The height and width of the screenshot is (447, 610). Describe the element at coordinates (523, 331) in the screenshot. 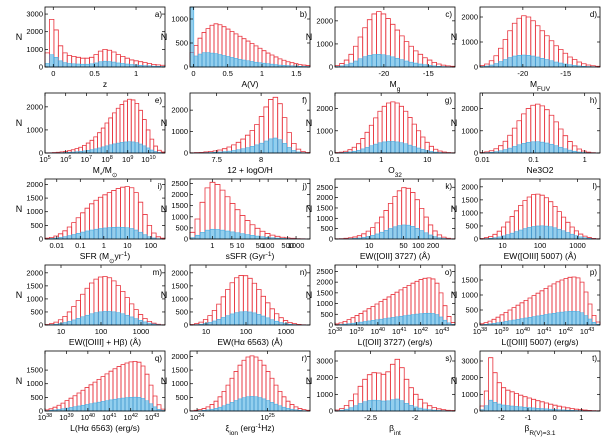

I see `x-tick-label: 1040` at that location.